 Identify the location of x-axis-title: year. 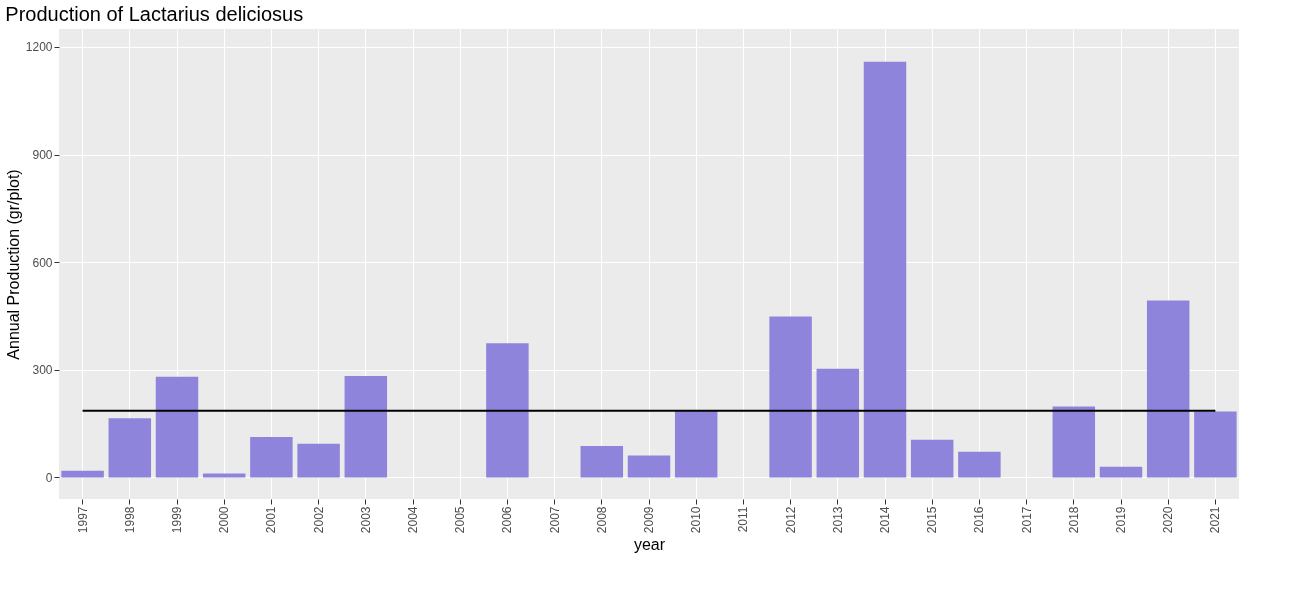
(649, 545).